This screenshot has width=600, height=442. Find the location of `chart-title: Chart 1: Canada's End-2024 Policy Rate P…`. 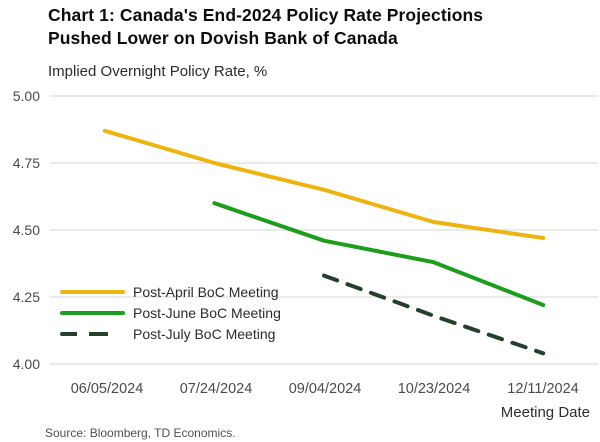

chart-title: Chart 1: Canada's End-2024 Policy Rate P… is located at coordinates (308, 27).